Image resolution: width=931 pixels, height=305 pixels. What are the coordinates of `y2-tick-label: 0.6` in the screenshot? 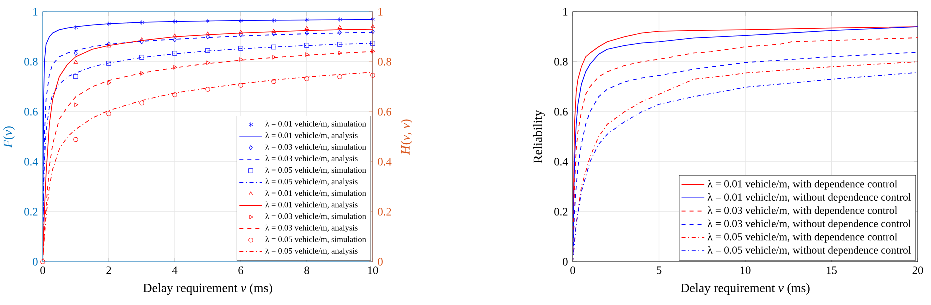 It's located at (385, 112).